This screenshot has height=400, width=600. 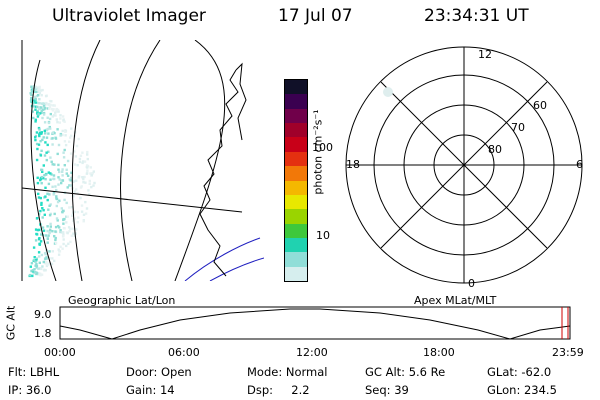 What do you see at coordinates (568, 352) in the screenshot?
I see `alt-xtick-2359: 23:59` at bounding box center [568, 352].